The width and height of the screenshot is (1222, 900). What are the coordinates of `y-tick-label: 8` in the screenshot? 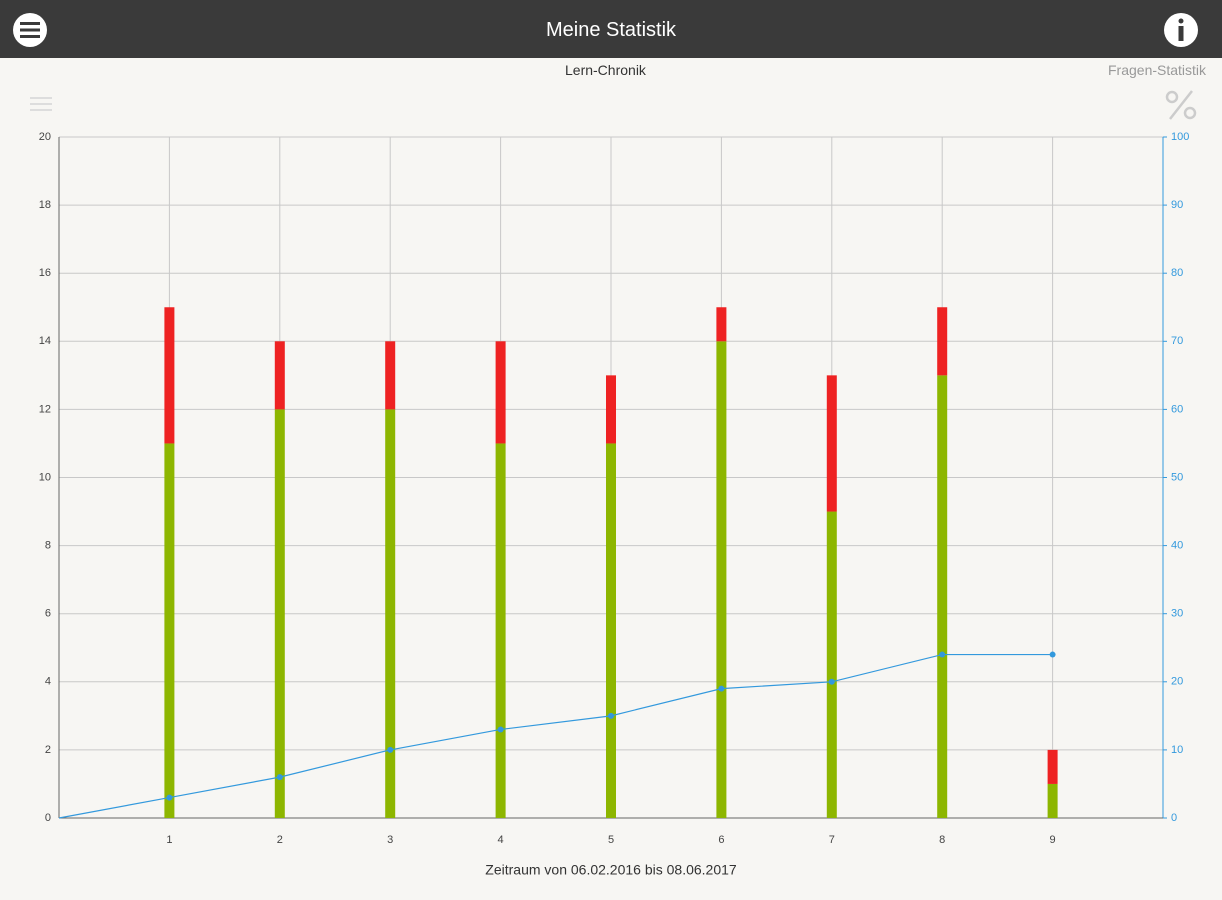 It's located at (48, 546).